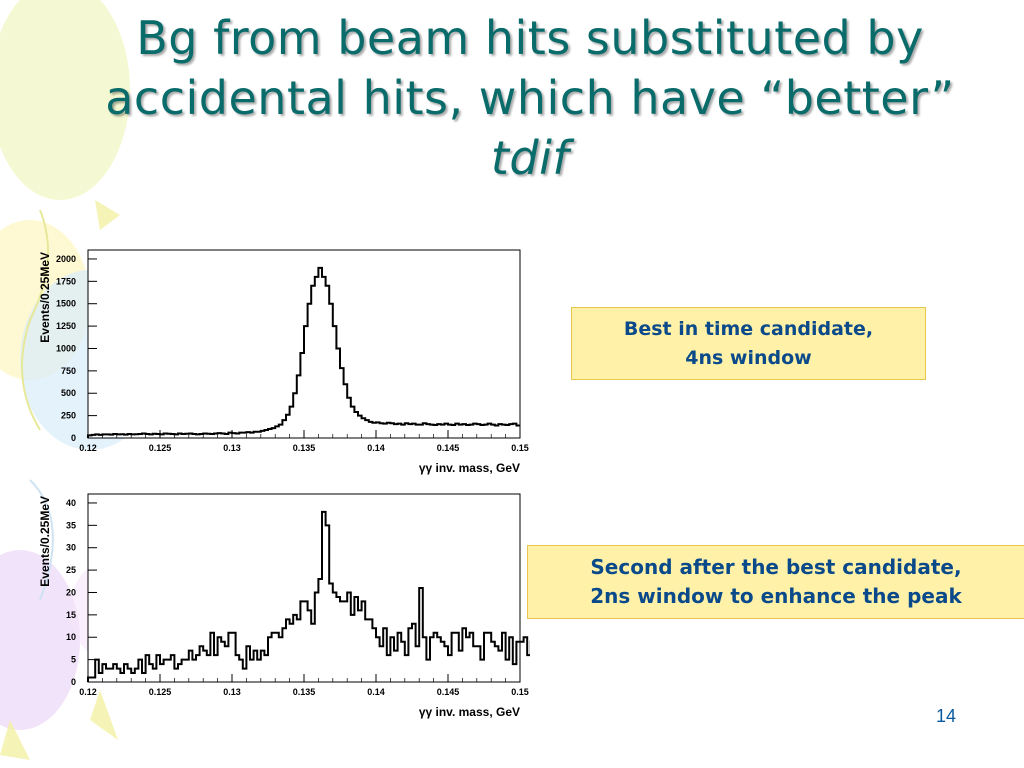 Image resolution: width=1024 pixels, height=768 pixels. I want to click on y-tick-label: 750, so click(68, 371).